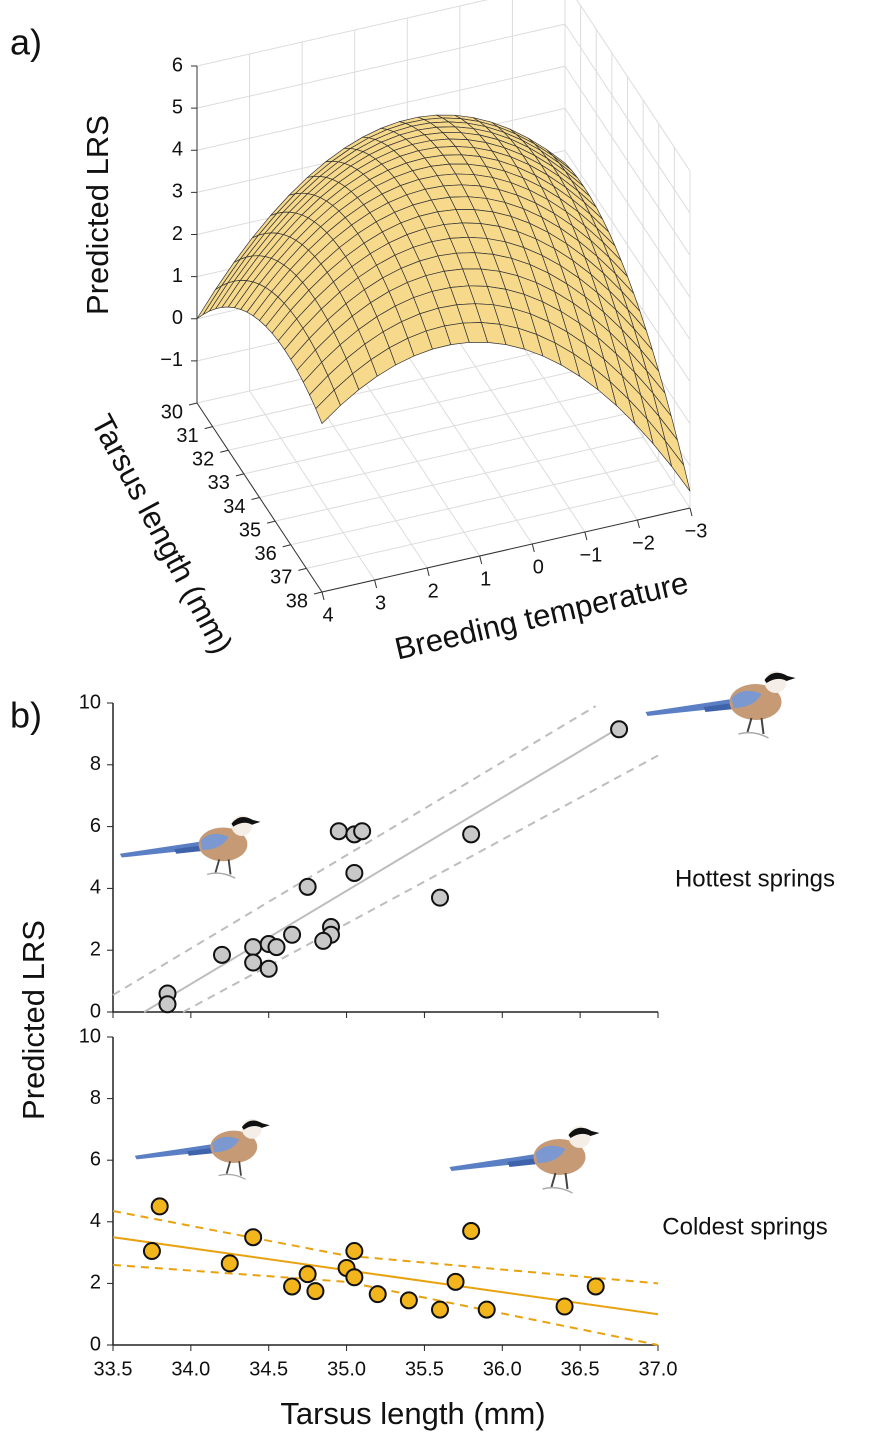  What do you see at coordinates (97, 215) in the screenshot?
I see `z-axis-label: Predicted LRS` at bounding box center [97, 215].